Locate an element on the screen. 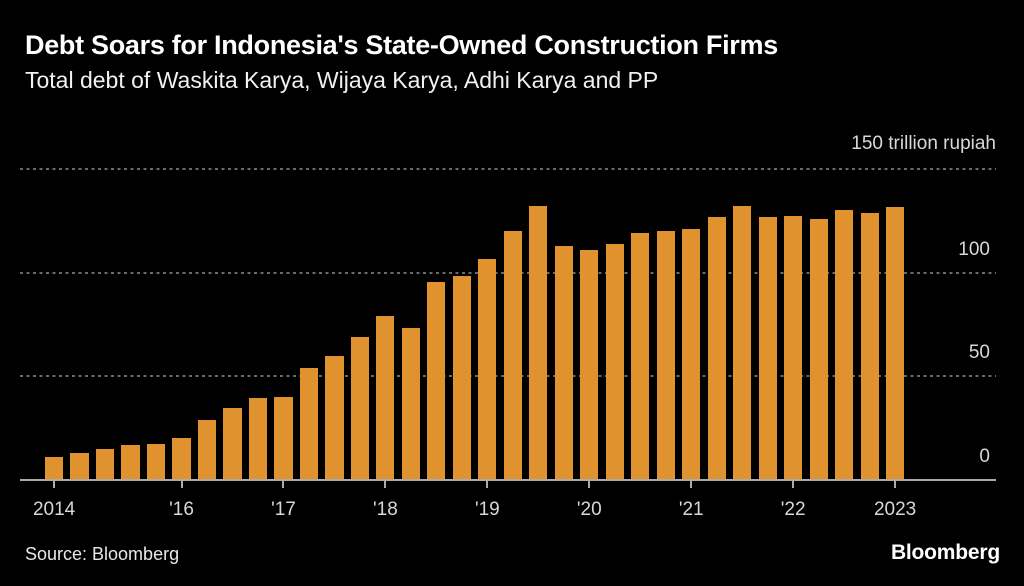 Image resolution: width=1024 pixels, height=586 pixels. x-tick-label: '22 is located at coordinates (793, 509).